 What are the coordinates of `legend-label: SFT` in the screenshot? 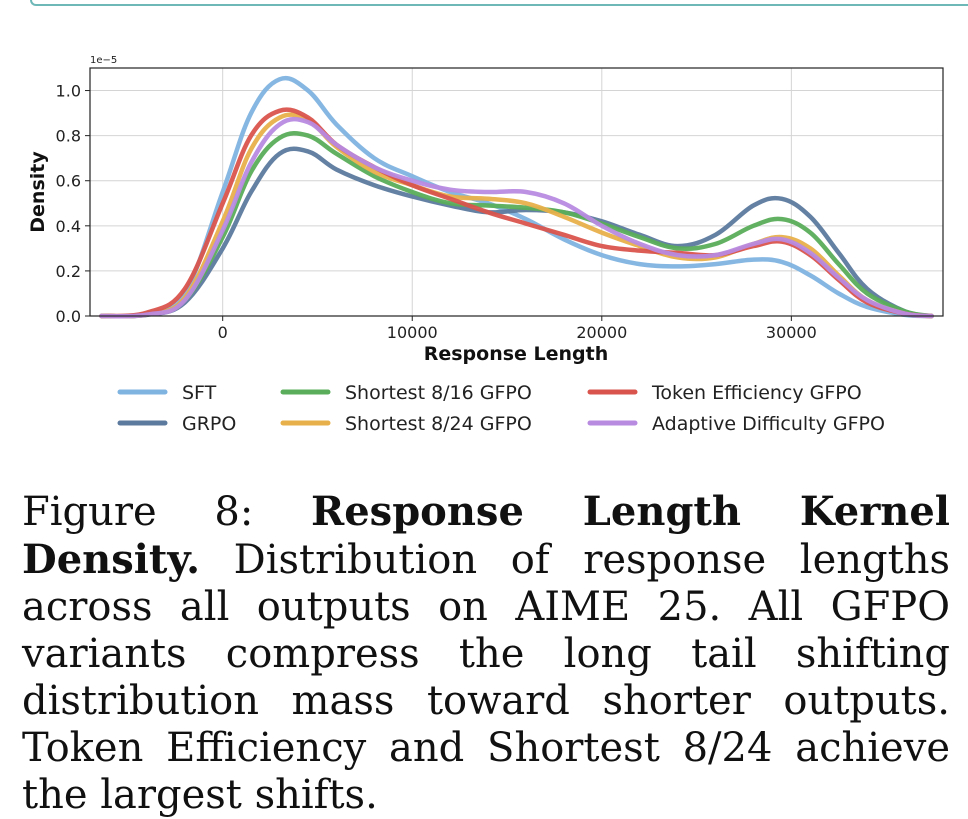 It's located at (199, 393).